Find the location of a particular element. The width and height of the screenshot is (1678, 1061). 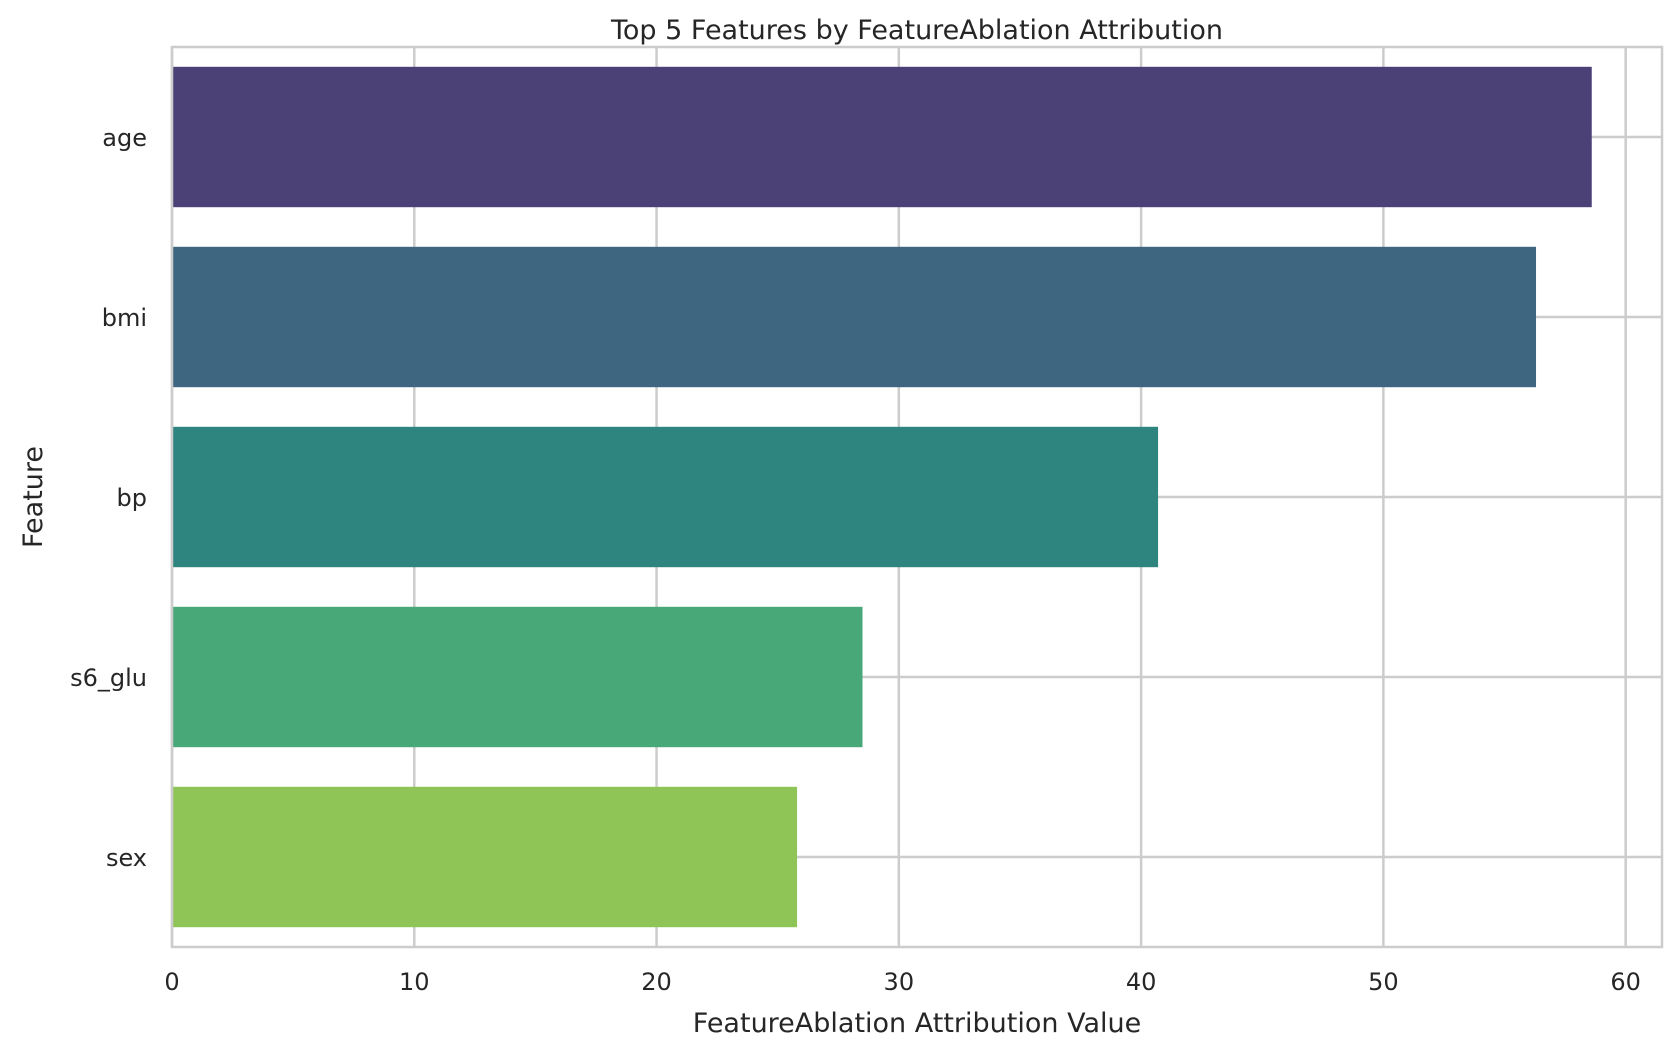

bar-bmi is located at coordinates (854, 317).